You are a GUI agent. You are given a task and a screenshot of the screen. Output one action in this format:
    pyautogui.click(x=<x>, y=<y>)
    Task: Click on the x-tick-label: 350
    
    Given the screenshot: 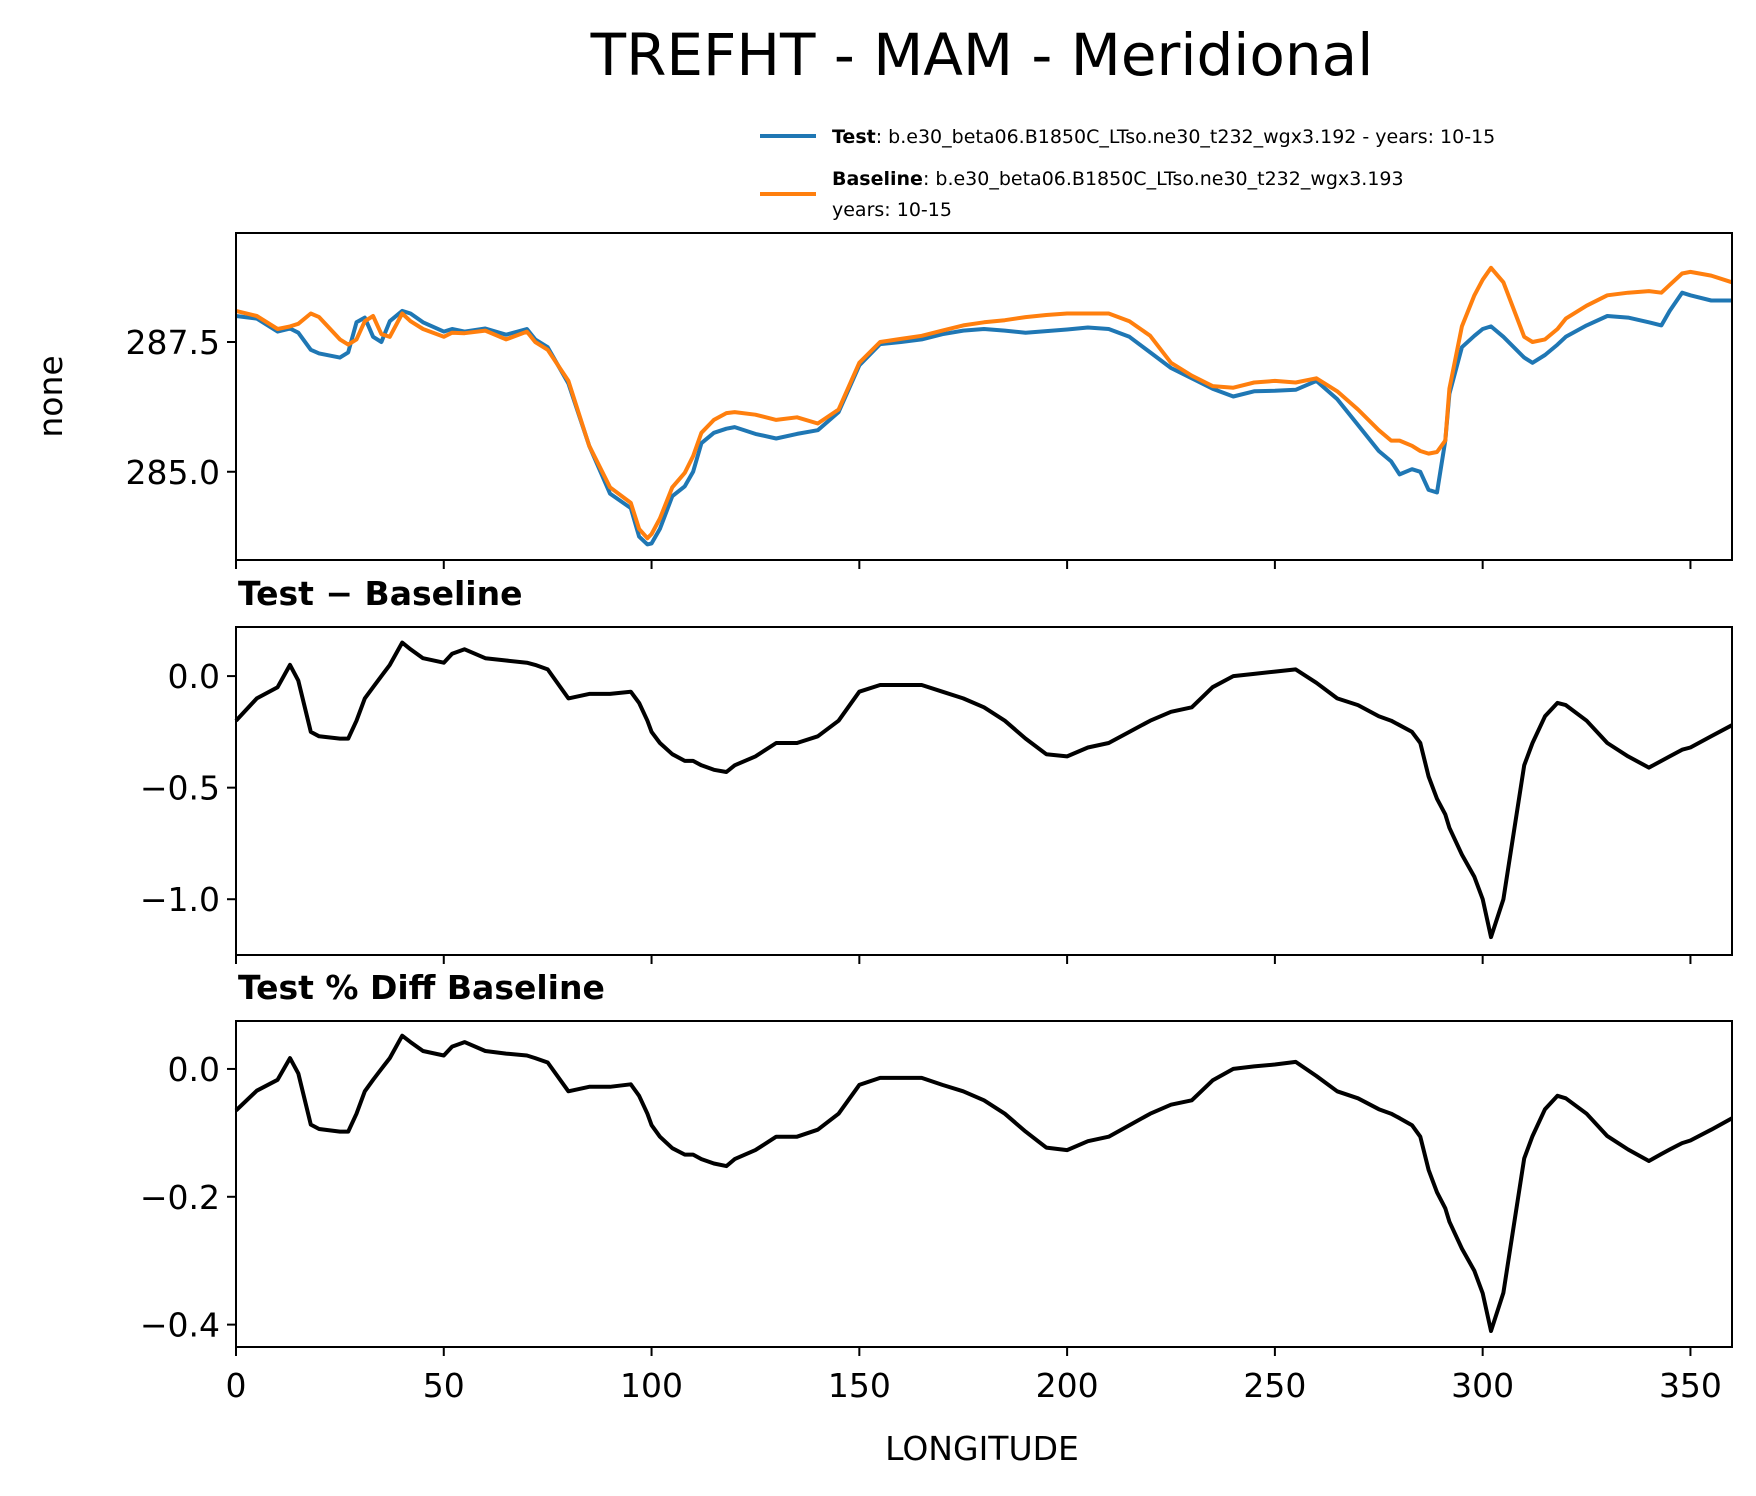 What is the action you would take?
    pyautogui.click(x=1690, y=1385)
    